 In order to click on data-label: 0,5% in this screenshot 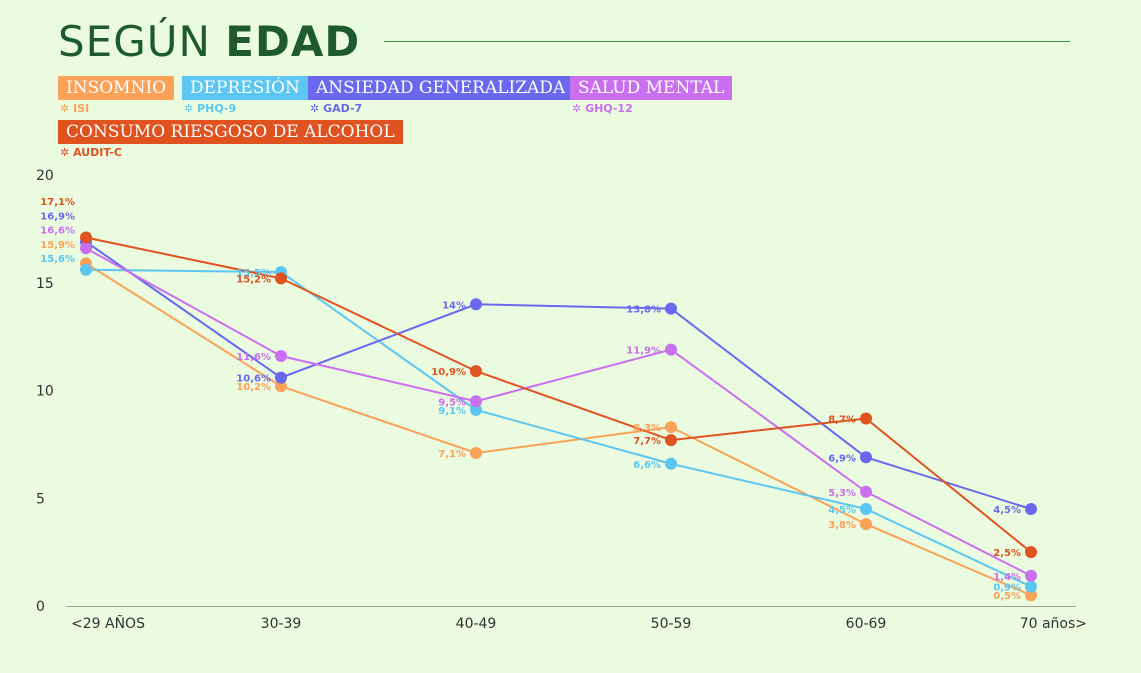, I will do `click(1007, 596)`.